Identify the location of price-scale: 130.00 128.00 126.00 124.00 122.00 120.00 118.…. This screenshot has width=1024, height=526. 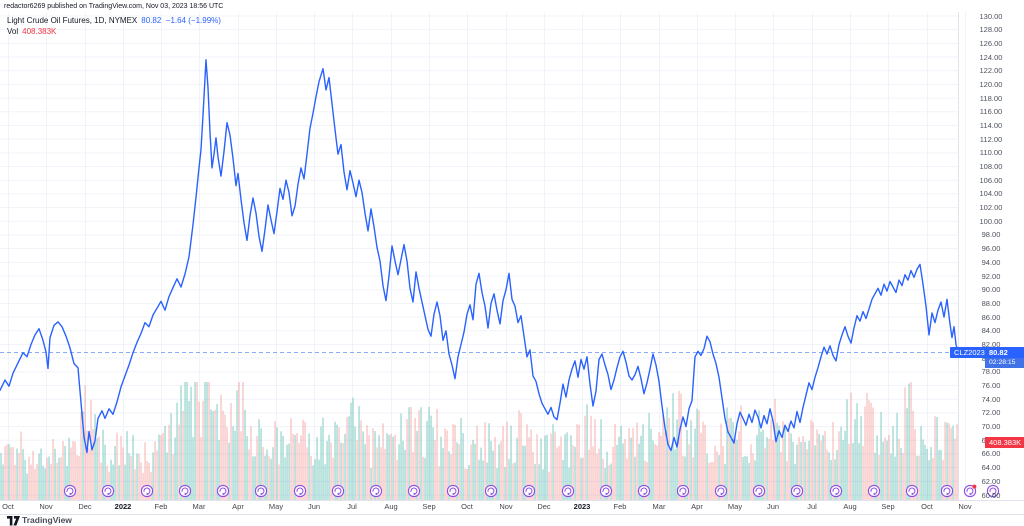
(991, 250).